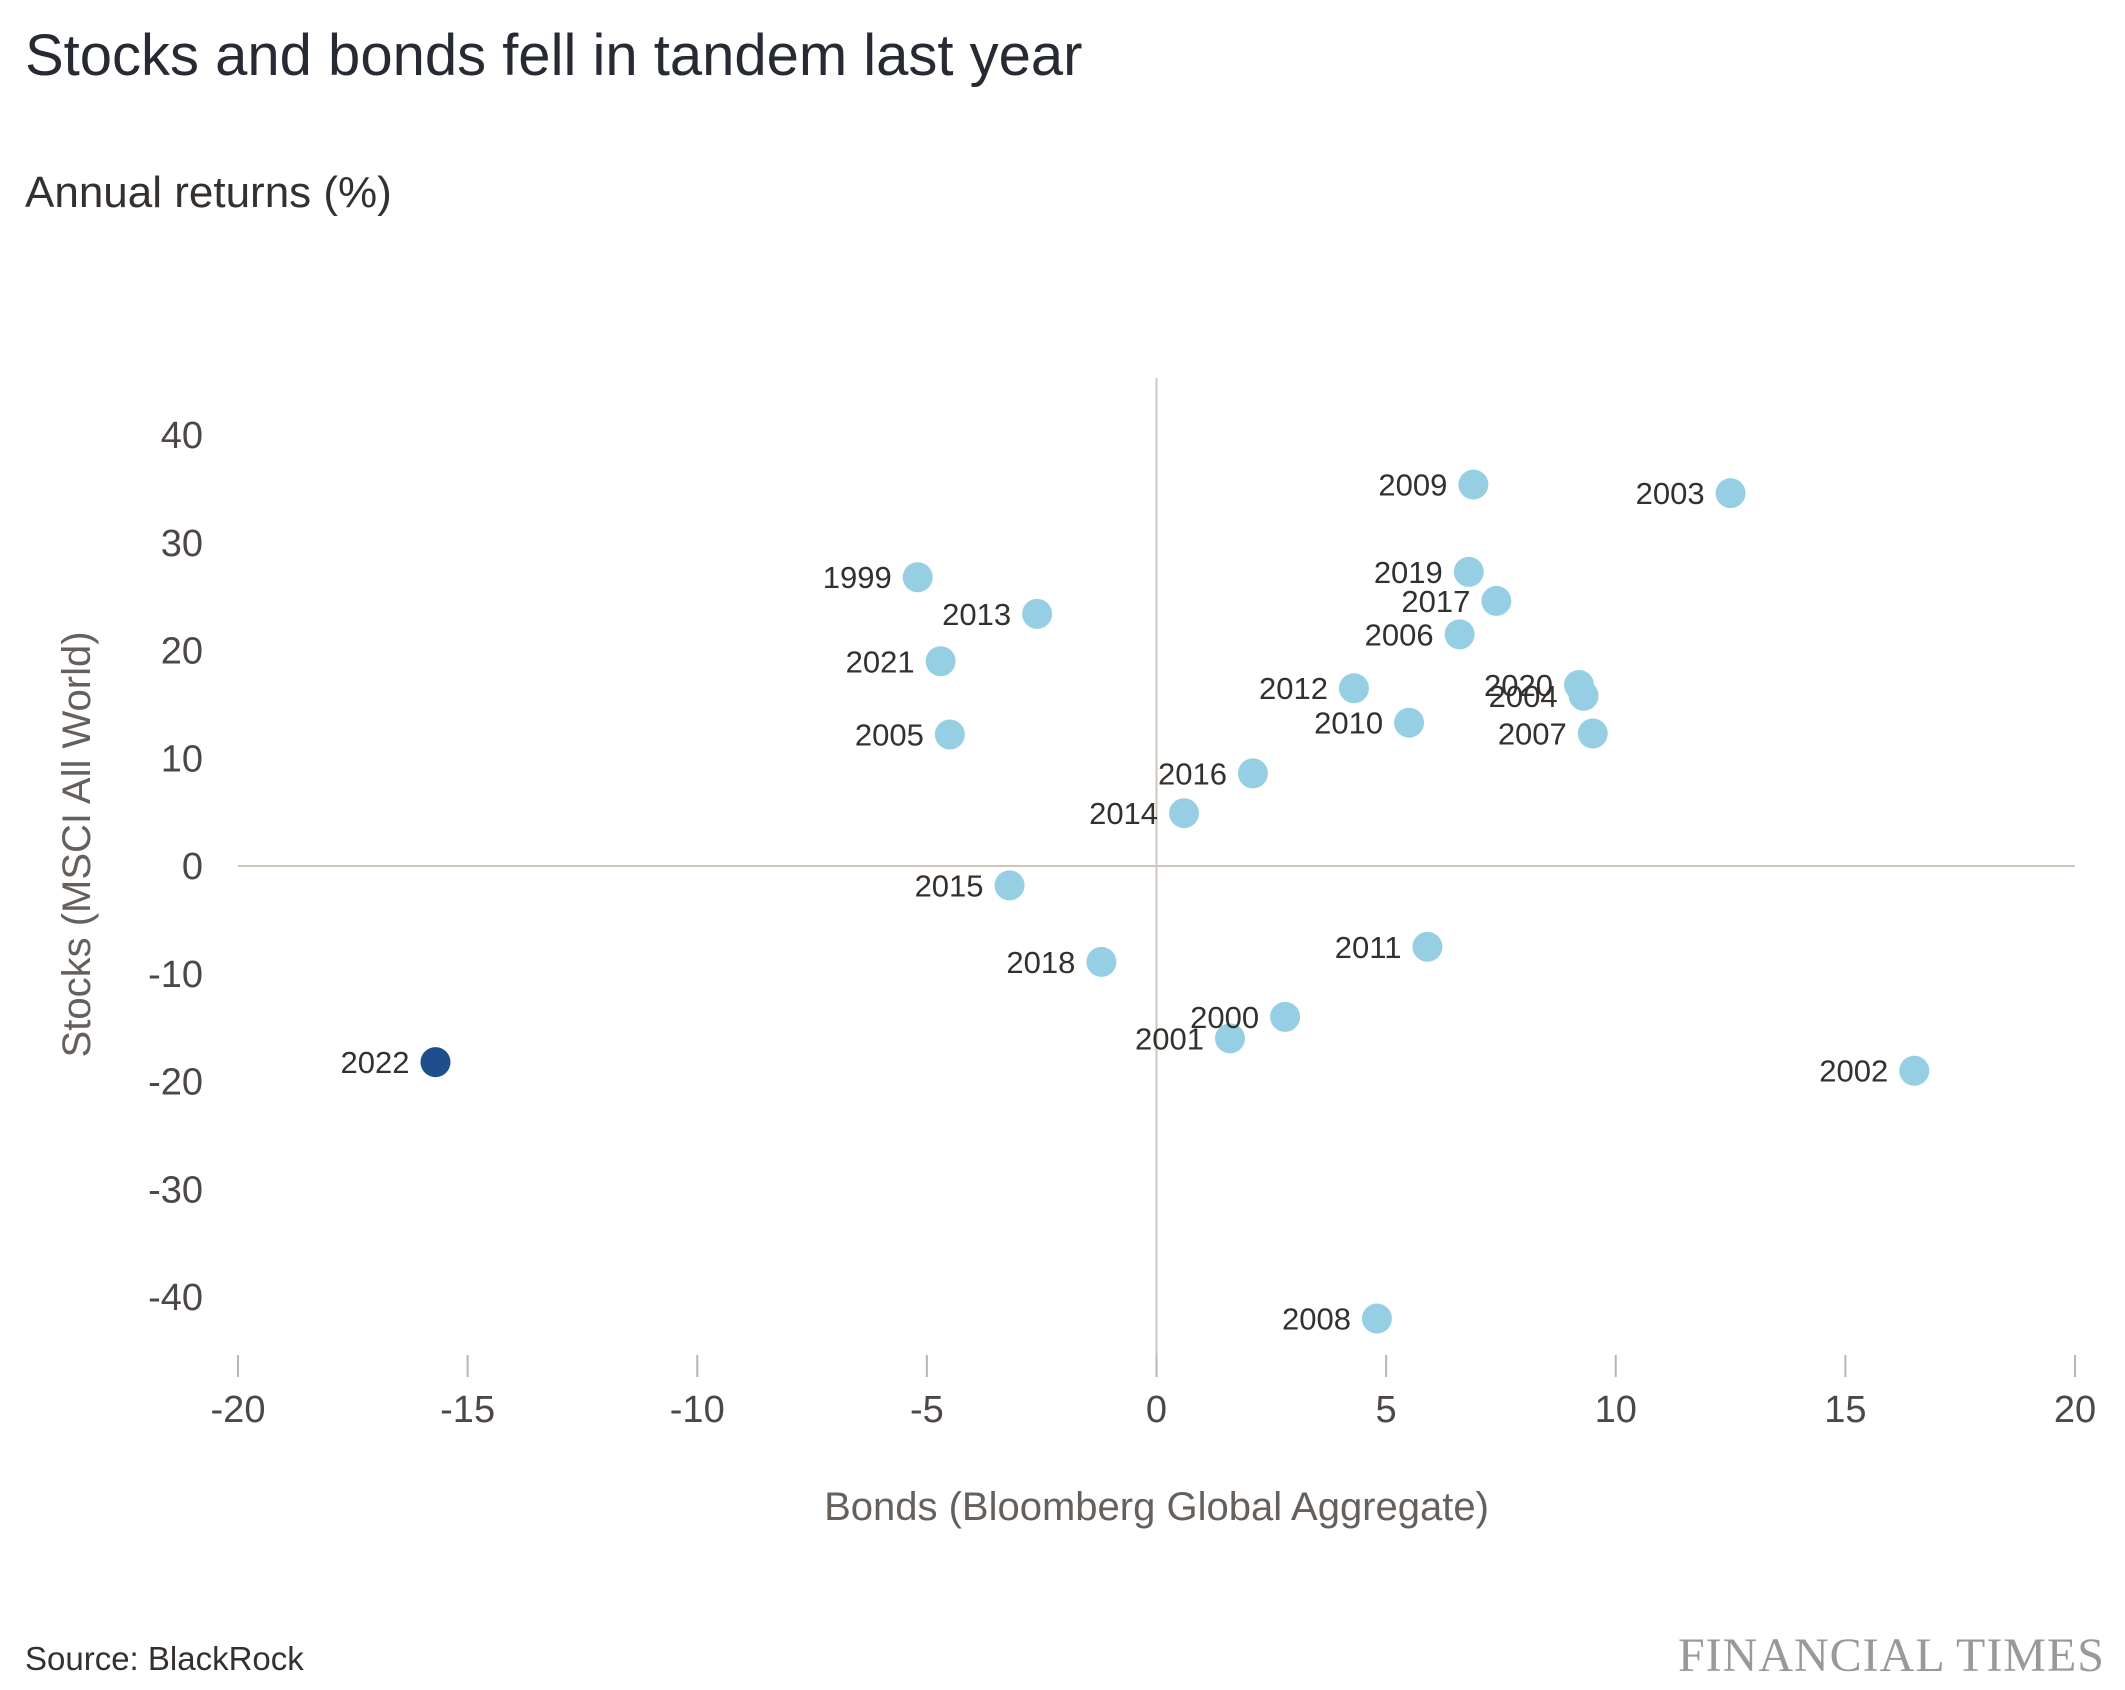 This screenshot has height=1690, width=2125. What do you see at coordinates (949, 885) in the screenshot?
I see `point-label-2015: 2015` at bounding box center [949, 885].